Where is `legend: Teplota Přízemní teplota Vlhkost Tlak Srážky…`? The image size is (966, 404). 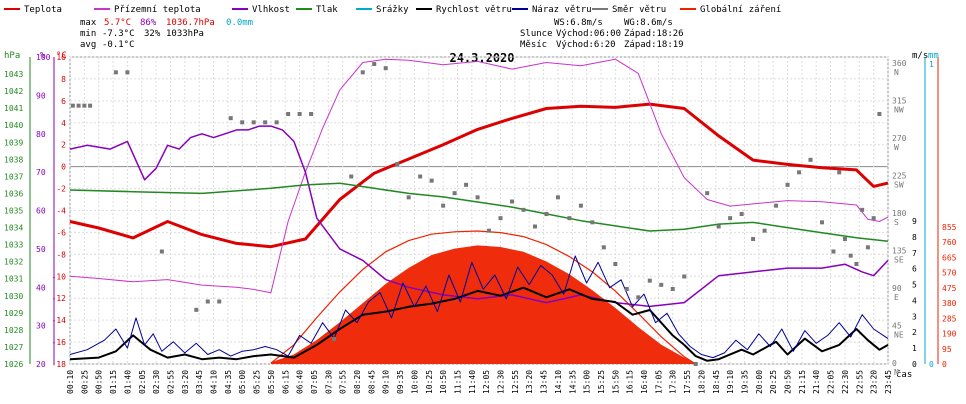
legend: Teplota Přízemní teplota Vlhkost Tlak Srážky… is located at coordinates (392, 10).